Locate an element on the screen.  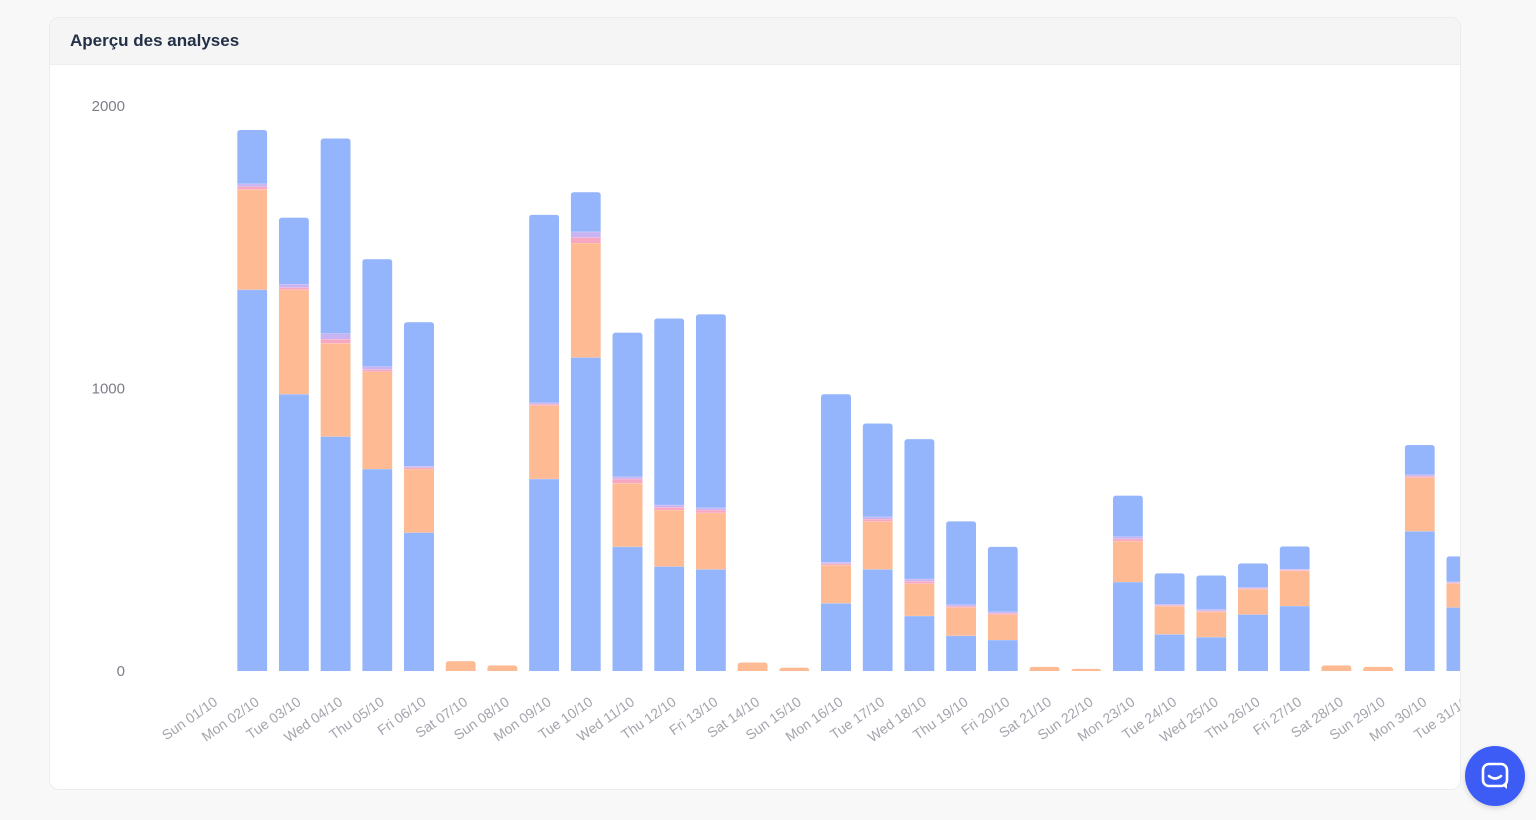
chat-launcher-button is located at coordinates (1495, 776).